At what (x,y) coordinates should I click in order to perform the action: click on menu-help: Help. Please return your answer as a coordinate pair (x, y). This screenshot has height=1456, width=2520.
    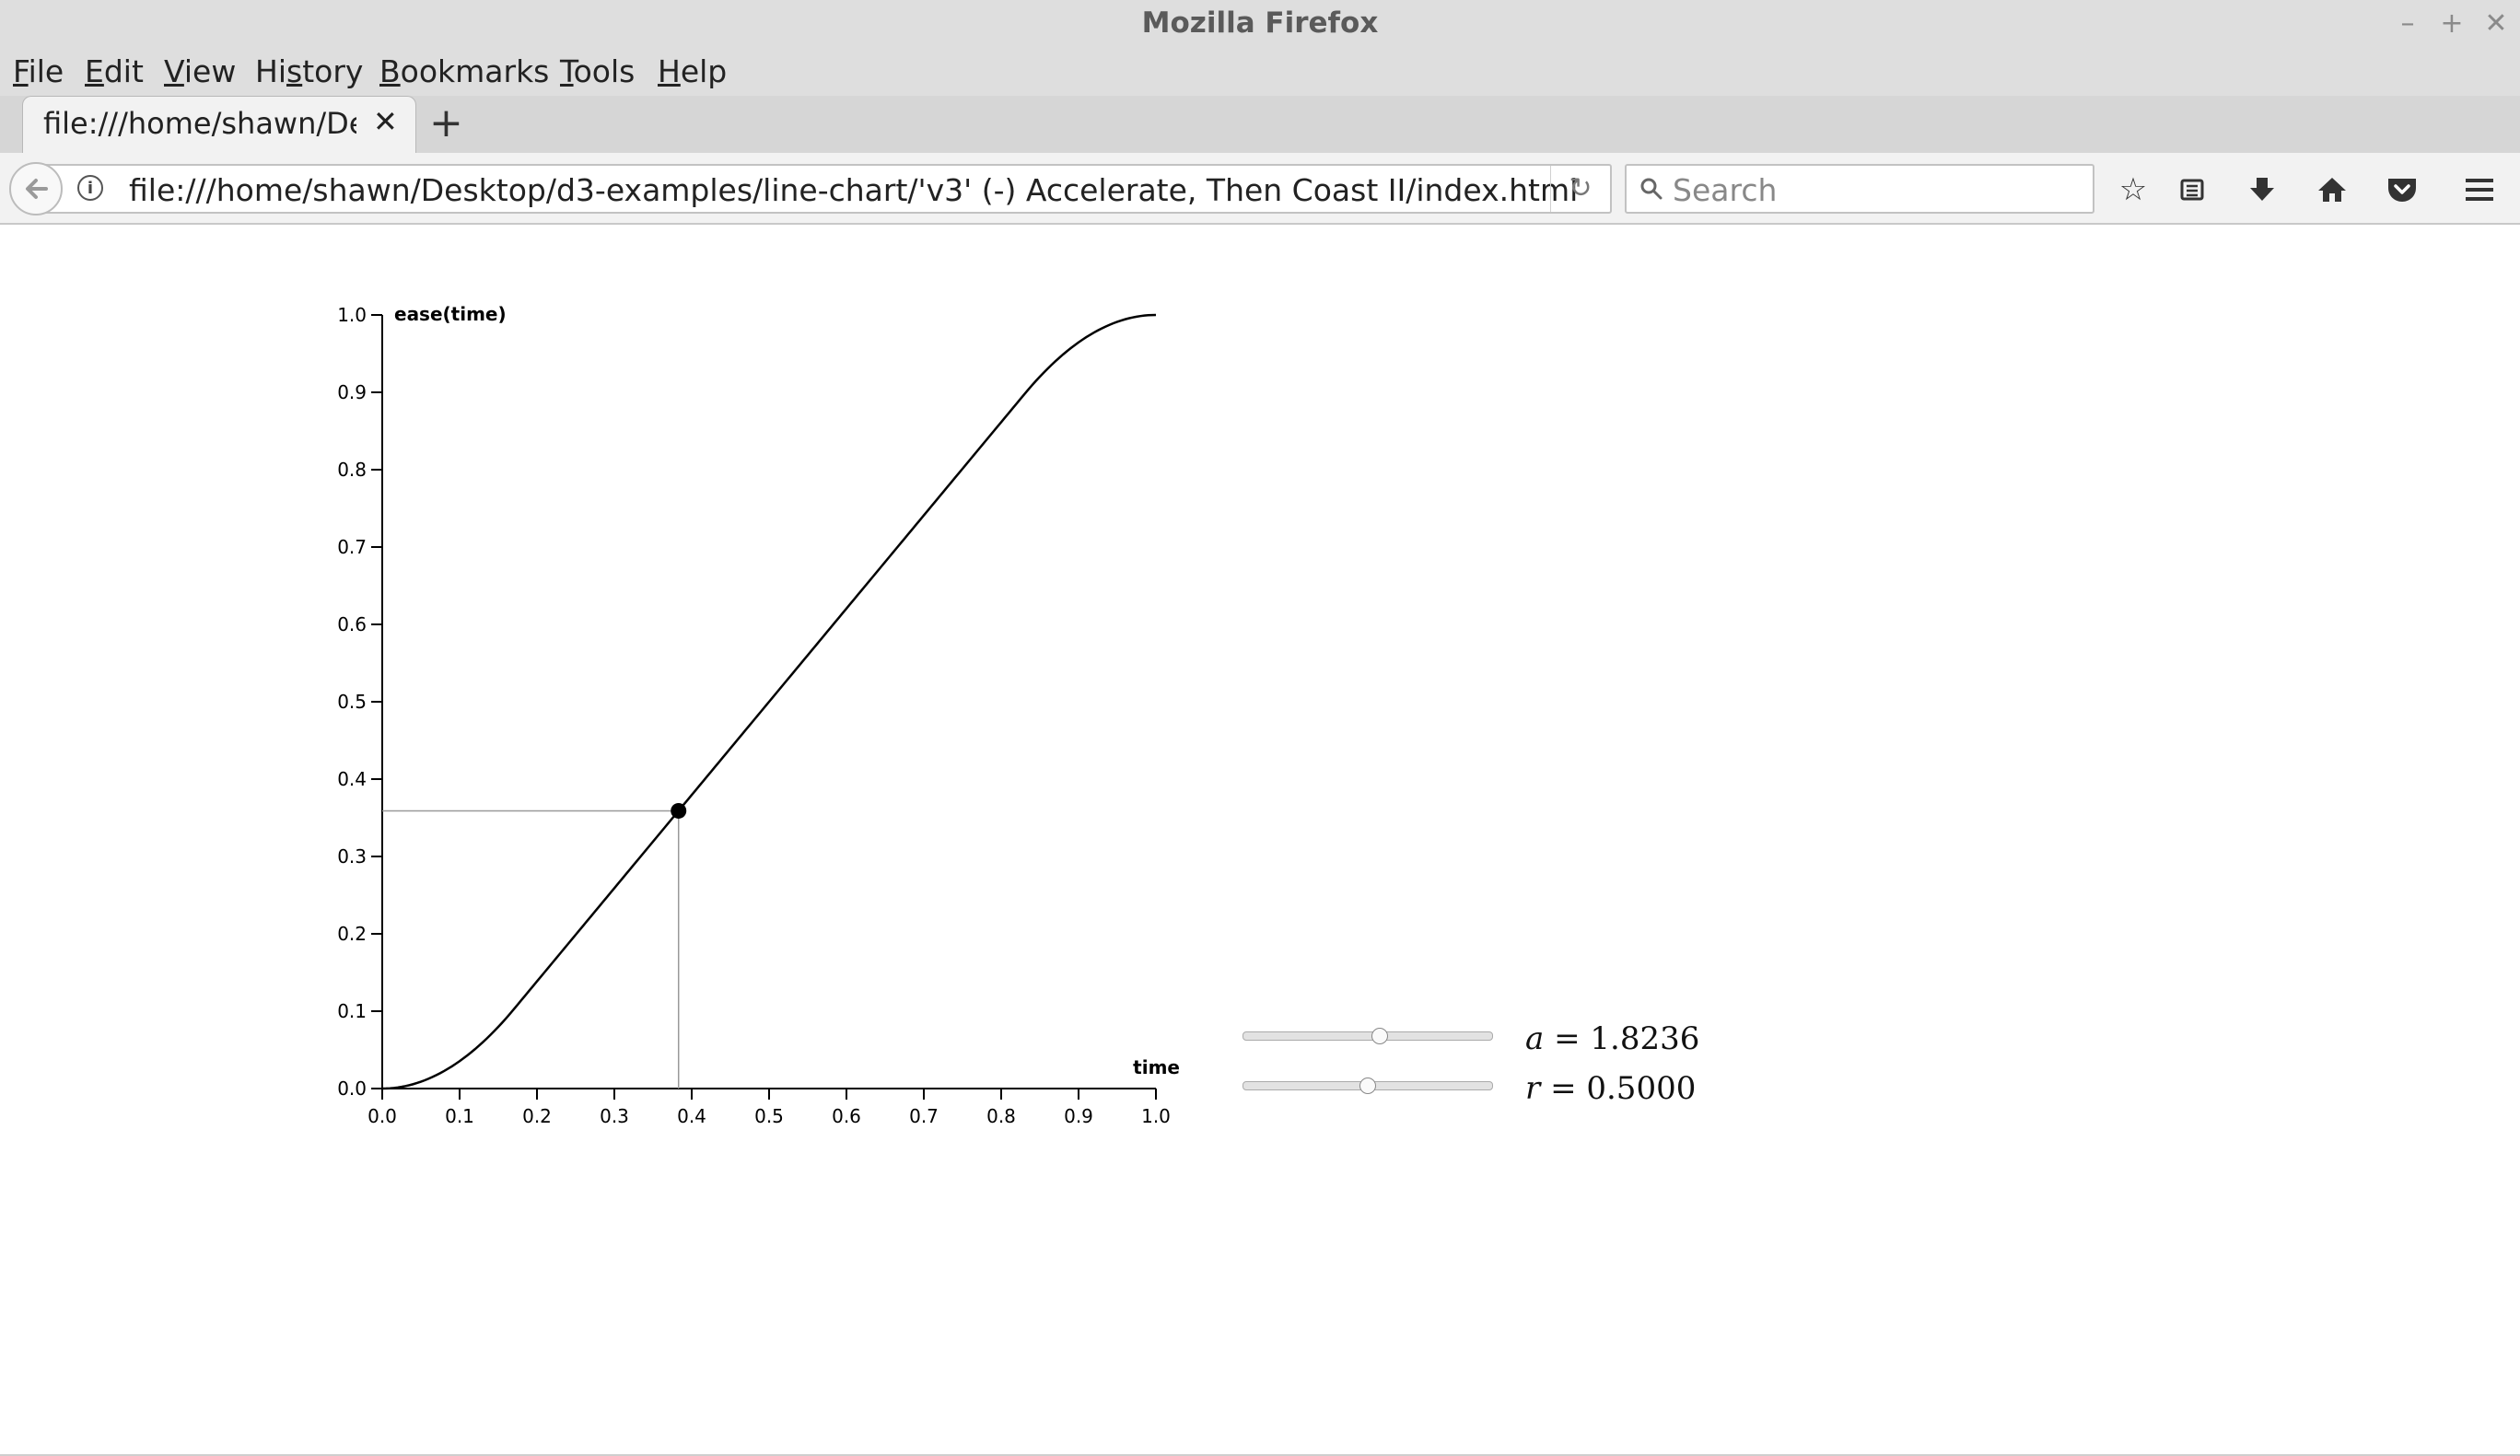
    Looking at the image, I should click on (693, 71).